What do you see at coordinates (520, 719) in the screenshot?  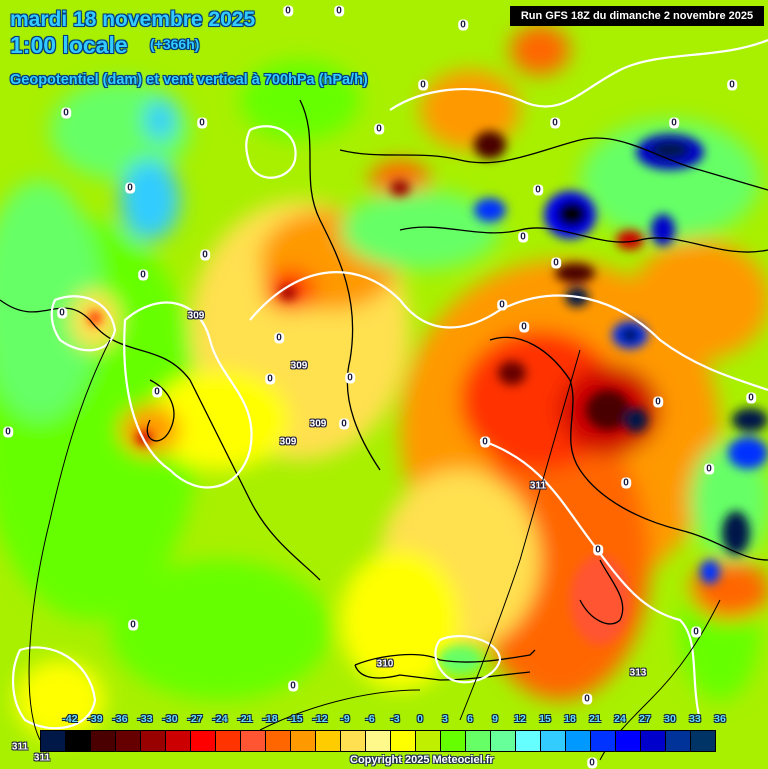 I see `colorbar-tick-label: 12` at bounding box center [520, 719].